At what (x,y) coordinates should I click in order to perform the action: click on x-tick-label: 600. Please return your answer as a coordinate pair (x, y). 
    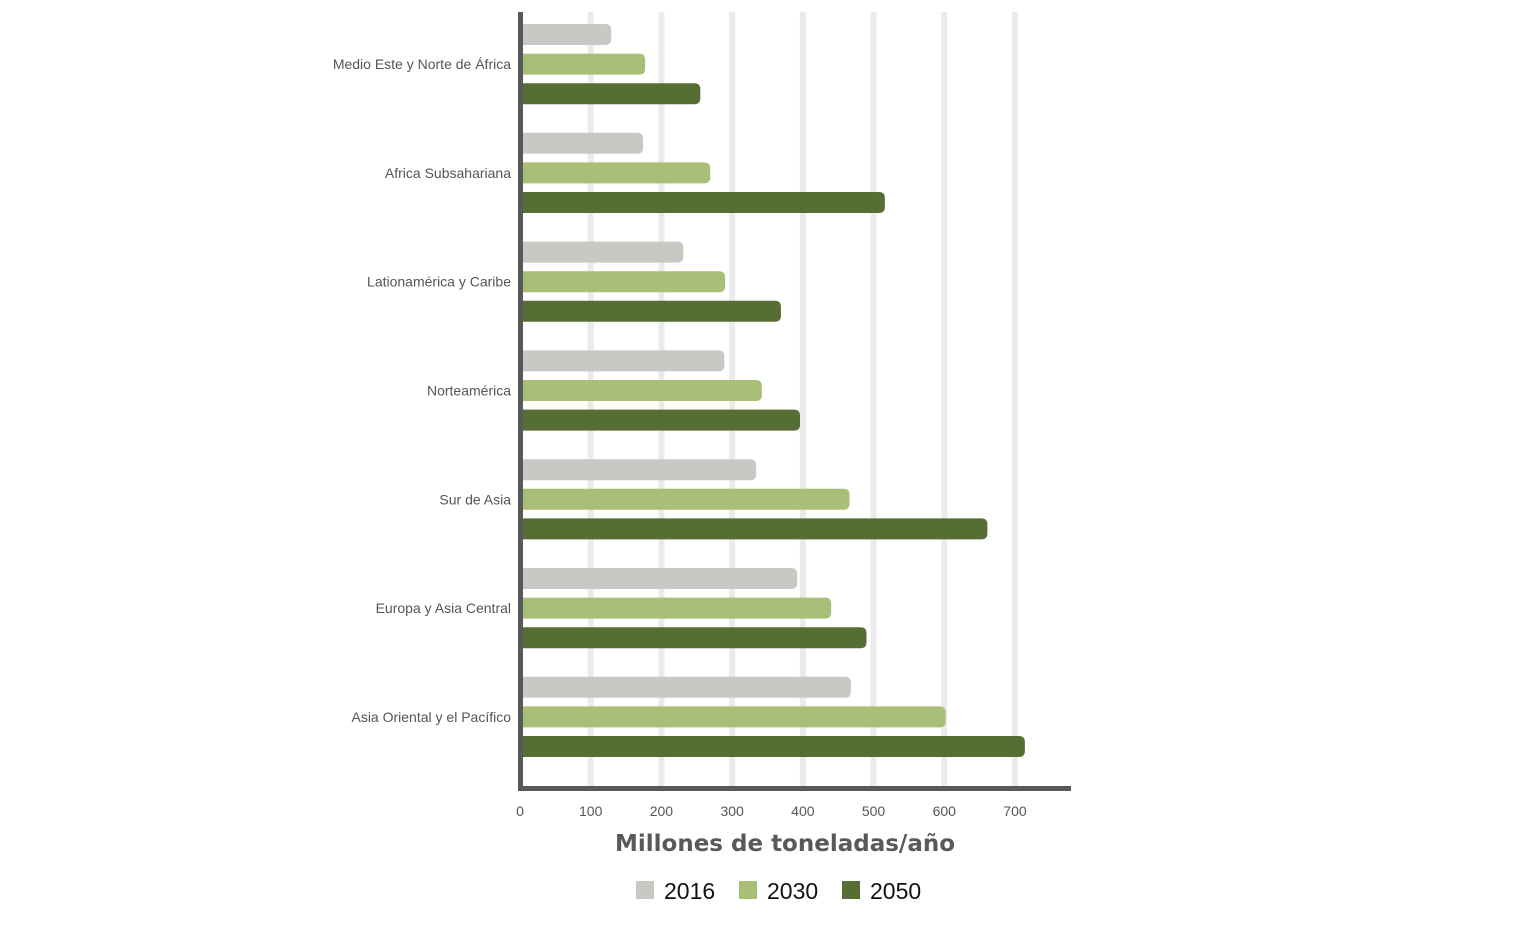
    Looking at the image, I should click on (945, 811).